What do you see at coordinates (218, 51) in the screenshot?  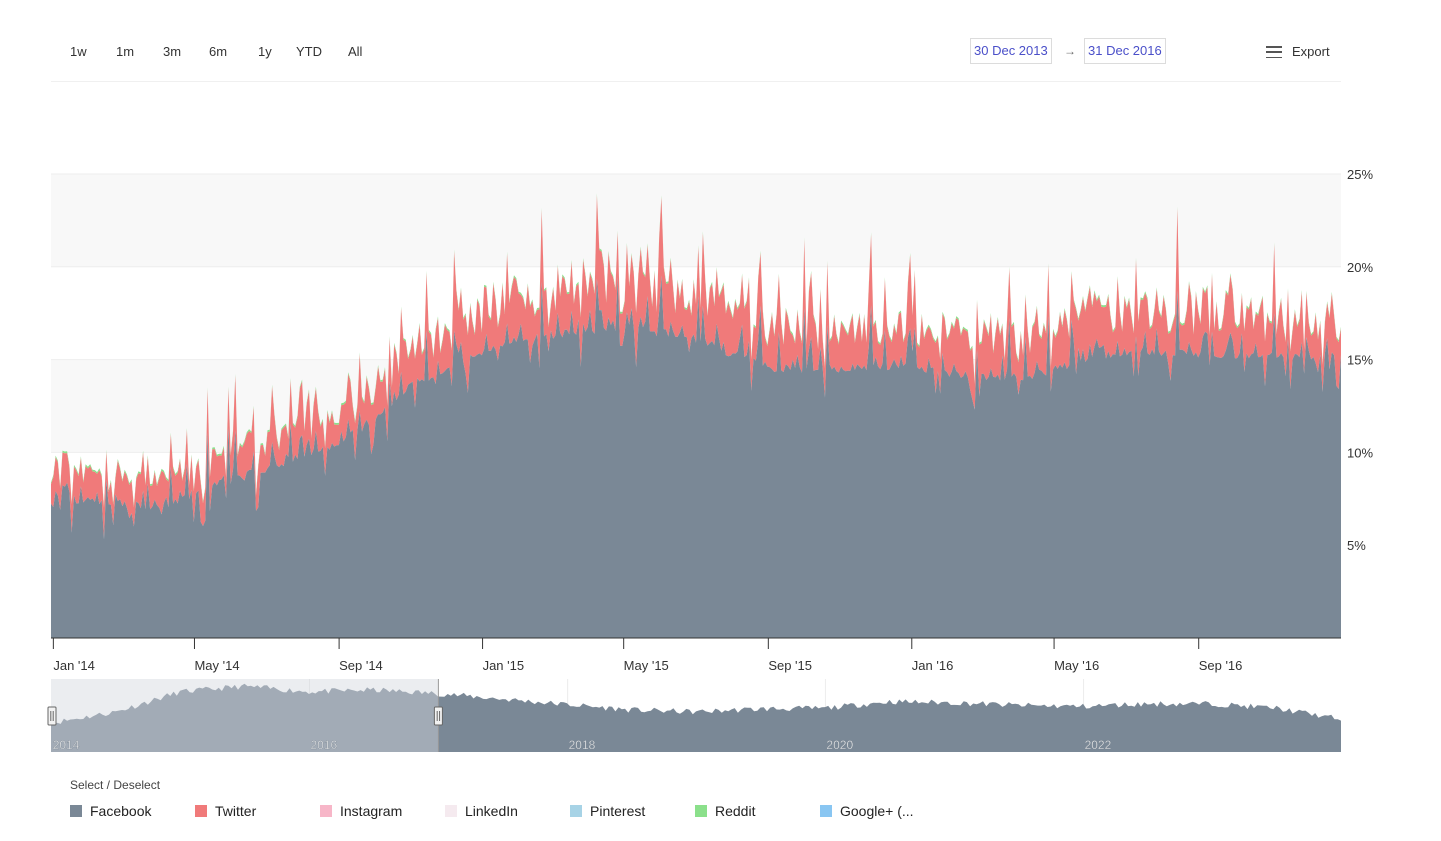 I see `range-button-6m: 6m` at bounding box center [218, 51].